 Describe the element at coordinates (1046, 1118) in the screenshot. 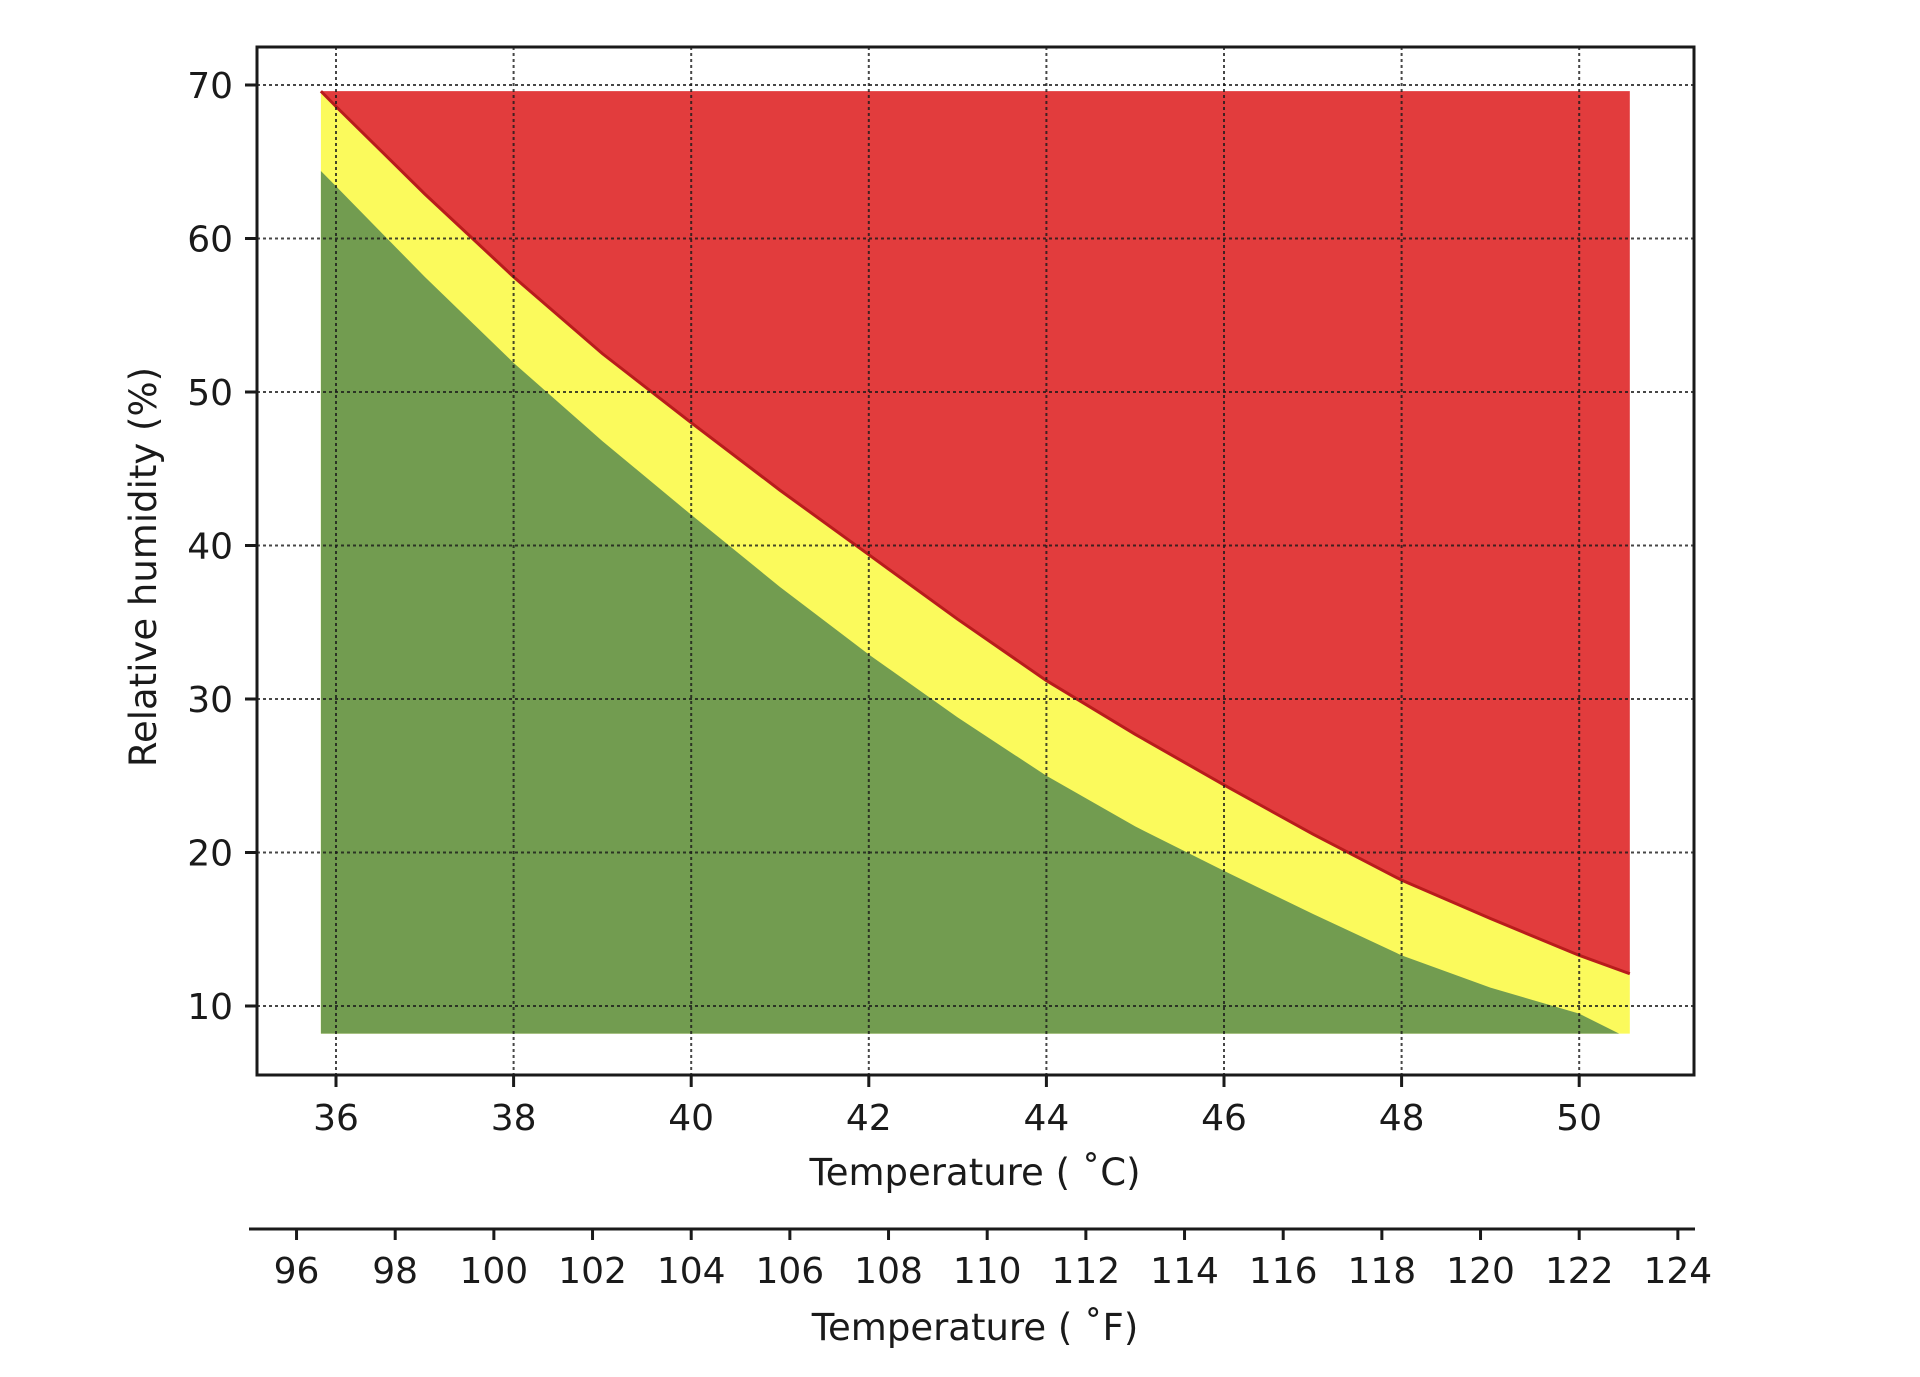

I see `x-tick-label: 44` at that location.